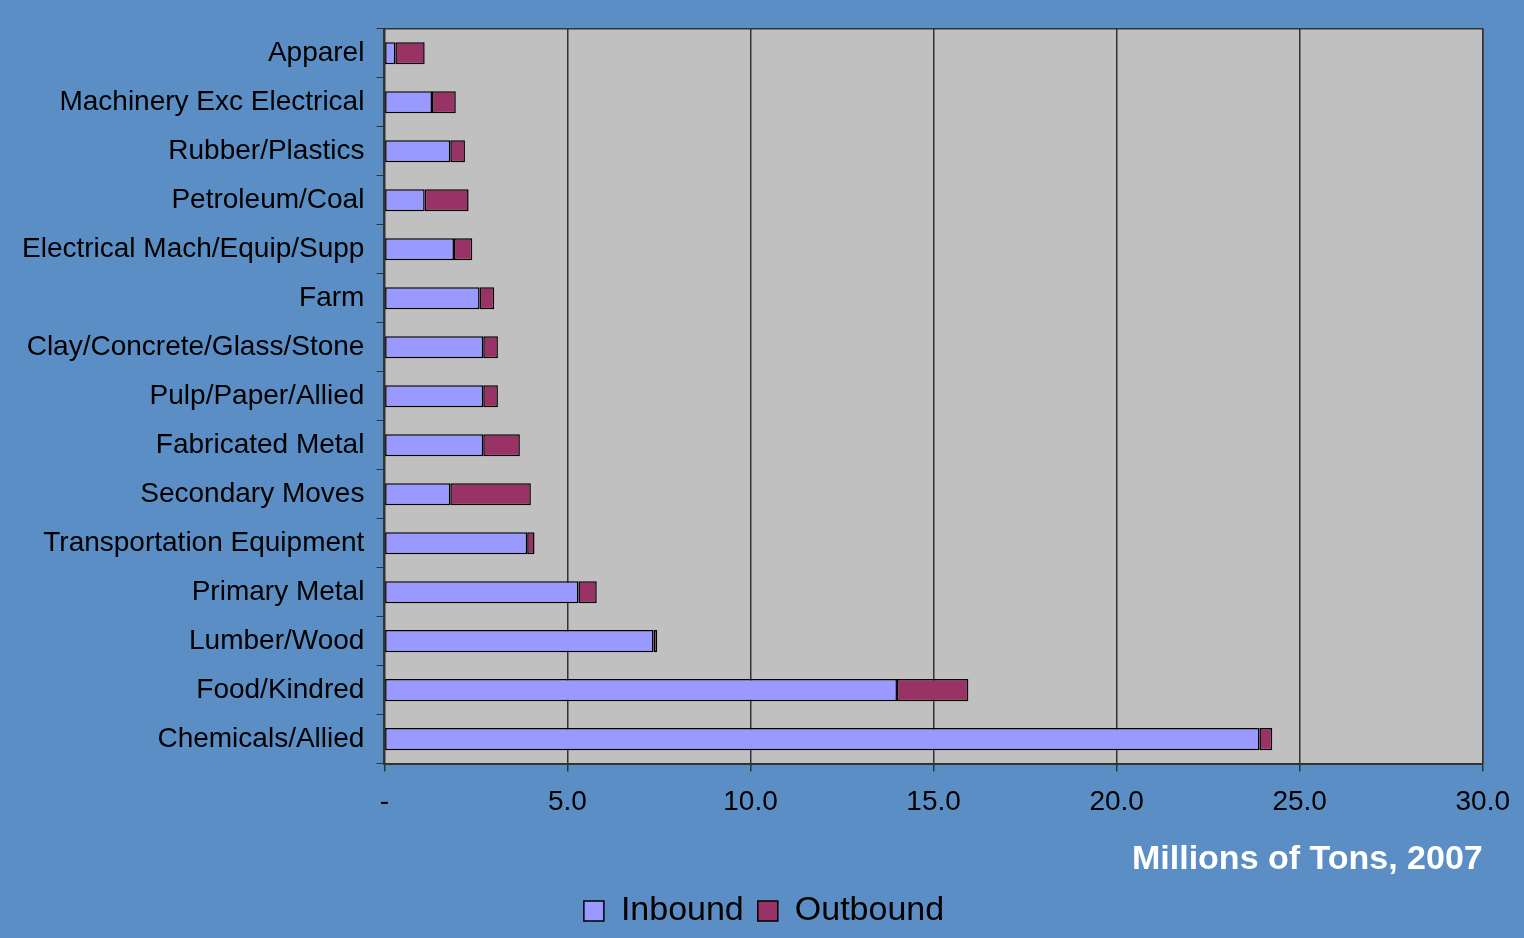 The image size is (1524, 938). What do you see at coordinates (1307, 856) in the screenshot?
I see `x-axis-title: Millions of Tons, 2007` at bounding box center [1307, 856].